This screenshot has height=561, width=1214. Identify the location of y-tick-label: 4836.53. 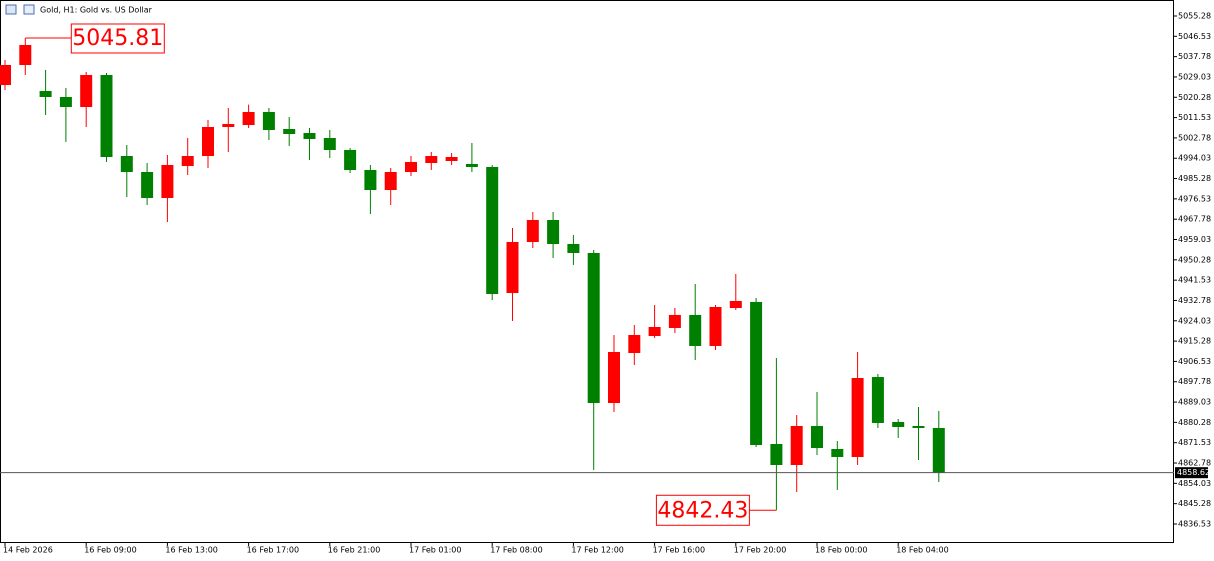
(1194, 523).